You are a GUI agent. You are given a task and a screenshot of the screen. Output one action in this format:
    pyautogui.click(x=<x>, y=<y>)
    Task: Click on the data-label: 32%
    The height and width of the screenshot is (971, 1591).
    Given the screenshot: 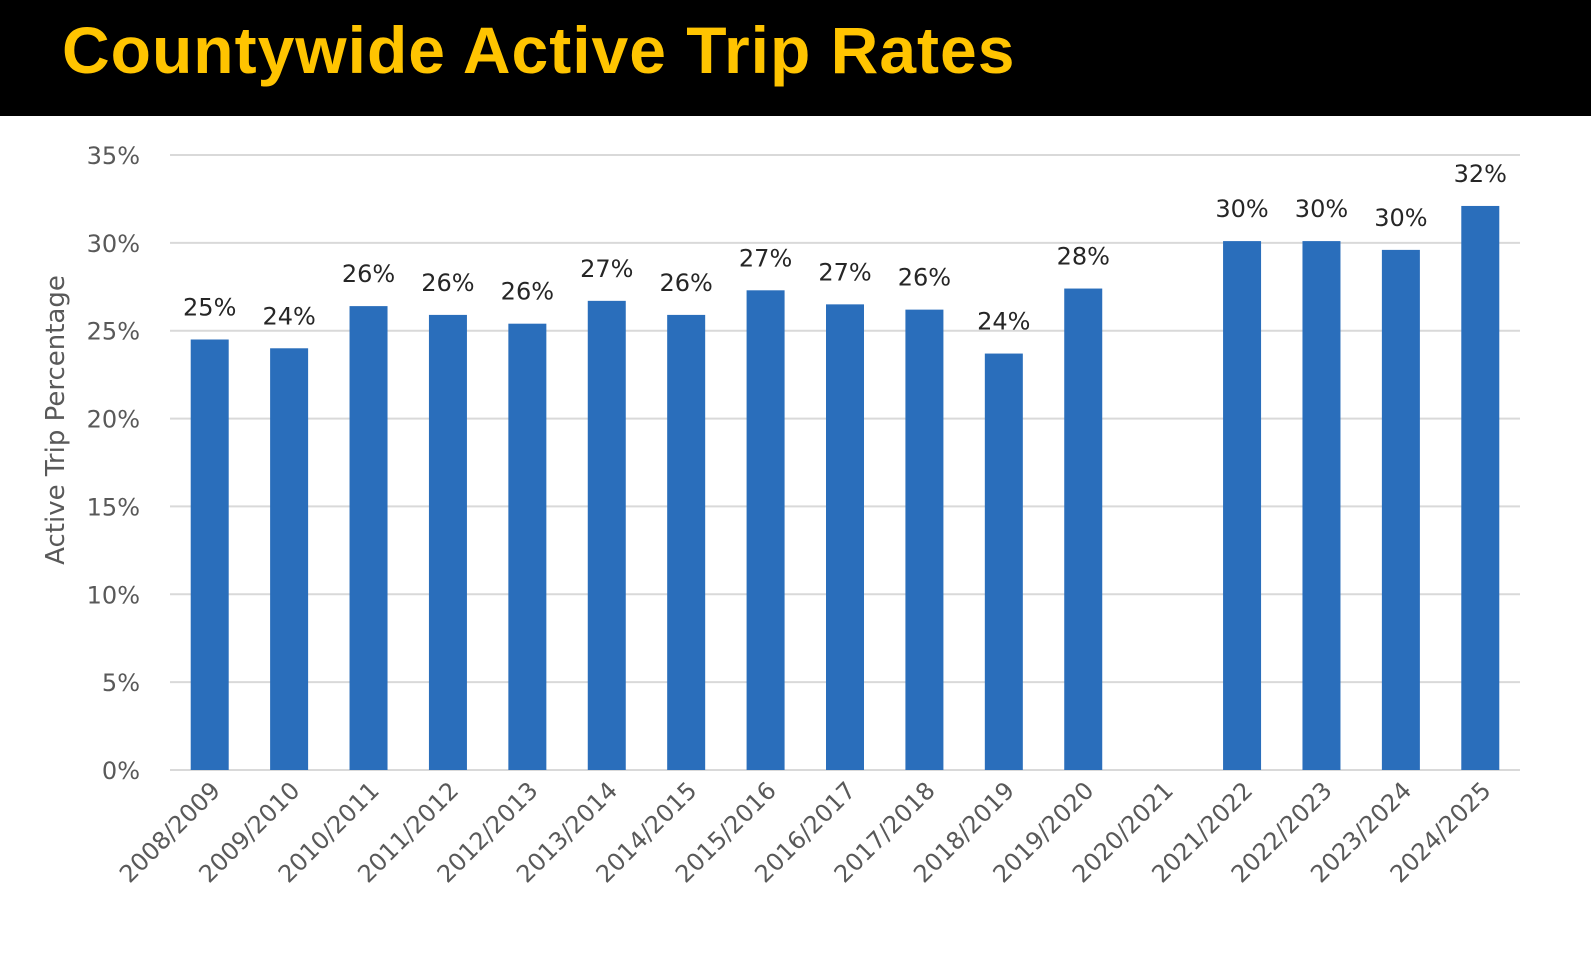 What is the action you would take?
    pyautogui.click(x=1480, y=174)
    